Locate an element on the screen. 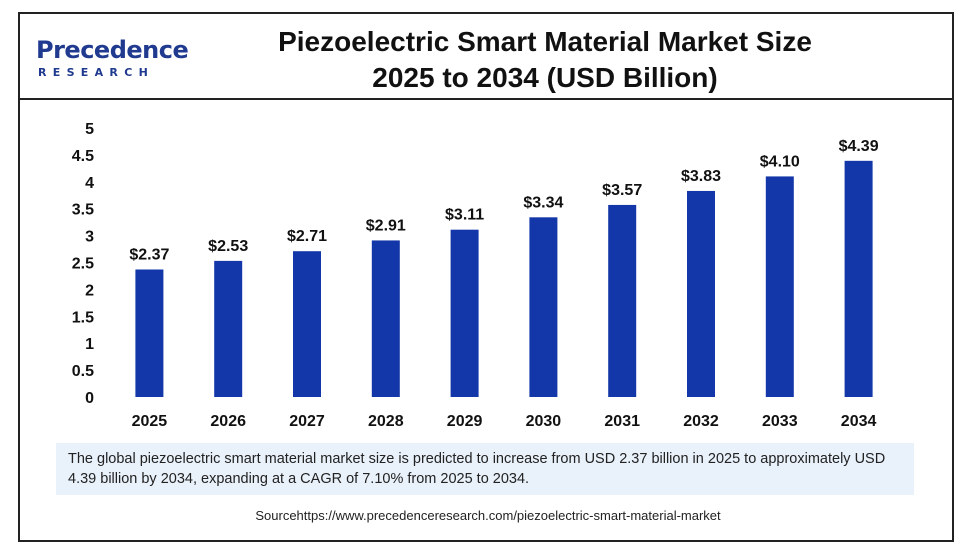 Image resolution: width=976 pixels, height=556 pixels. y-tick-label: 2.5 is located at coordinates (83, 264).